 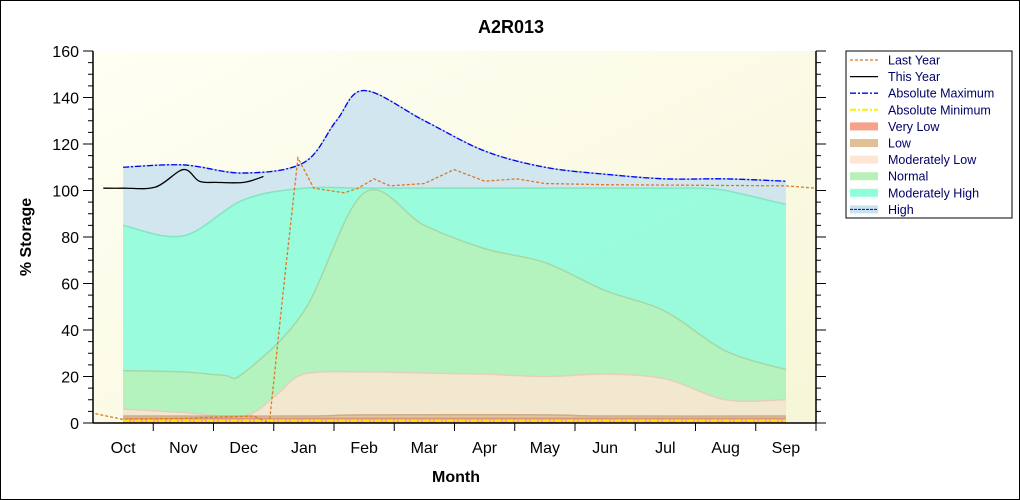 I want to click on y-tick-label: 140, so click(x=65, y=99).